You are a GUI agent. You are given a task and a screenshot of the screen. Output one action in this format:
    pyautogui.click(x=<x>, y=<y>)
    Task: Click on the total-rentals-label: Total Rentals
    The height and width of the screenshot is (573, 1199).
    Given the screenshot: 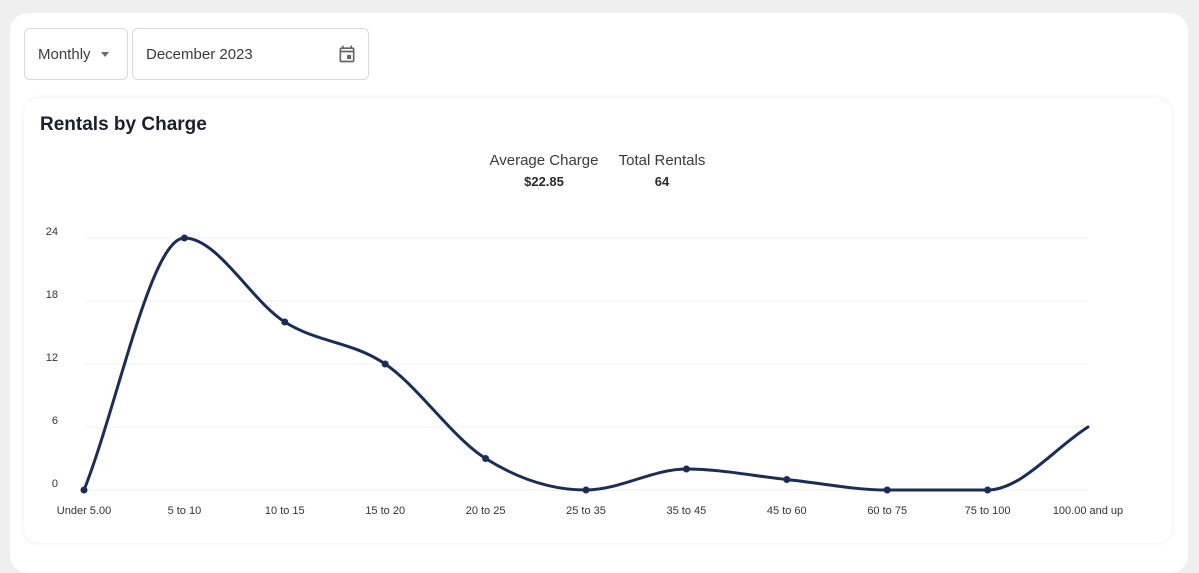 What is the action you would take?
    pyautogui.click(x=662, y=160)
    